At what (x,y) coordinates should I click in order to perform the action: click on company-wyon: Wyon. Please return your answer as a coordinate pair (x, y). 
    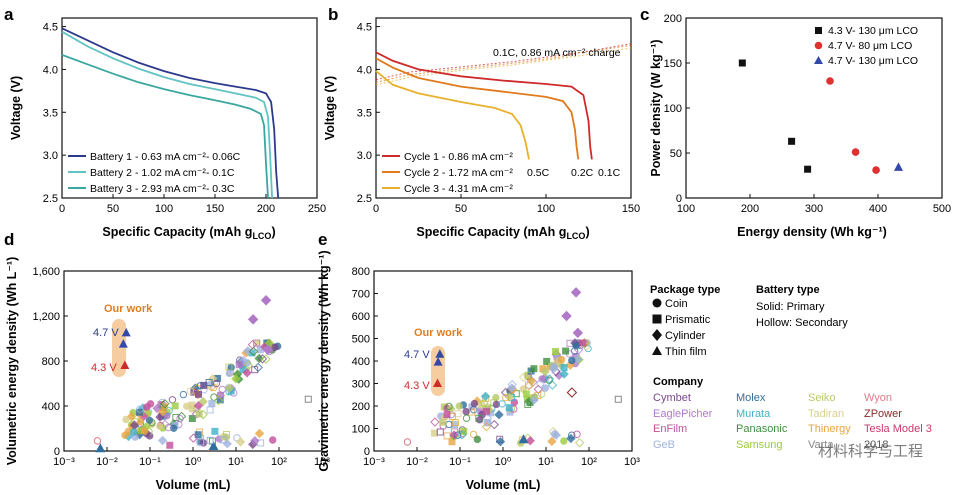
    Looking at the image, I should click on (878, 398).